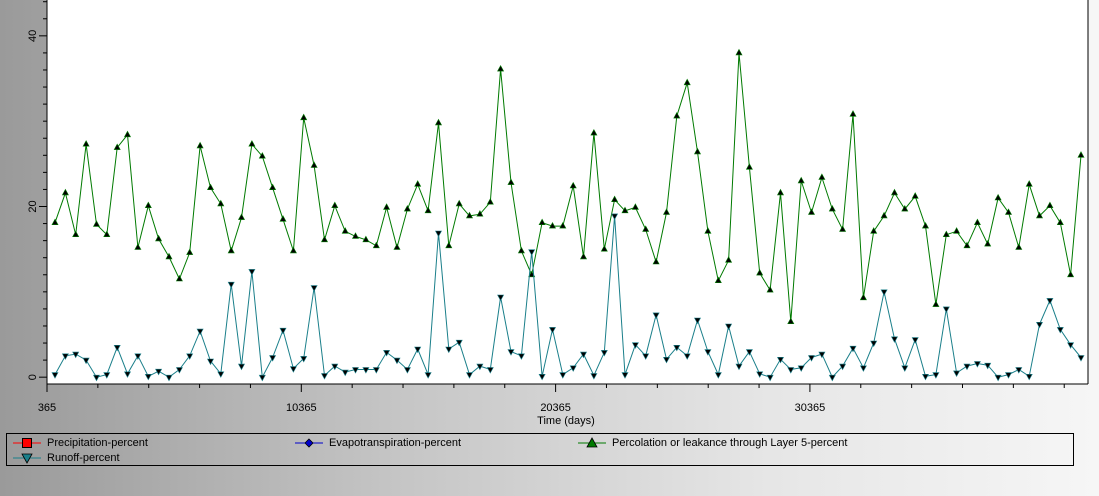 The image size is (1099, 496). What do you see at coordinates (301, 408) in the screenshot?
I see `x-tick-label: 10365` at bounding box center [301, 408].